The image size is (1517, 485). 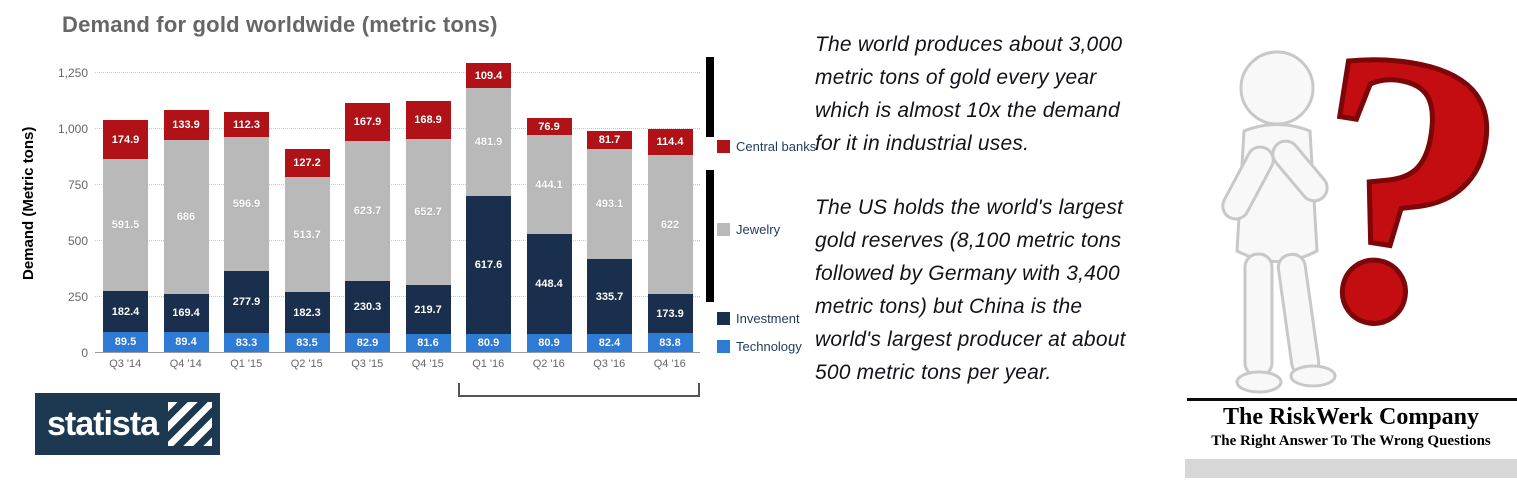 What do you see at coordinates (969, 207) in the screenshot?
I see `note-line: The US holds the world's largest` at bounding box center [969, 207].